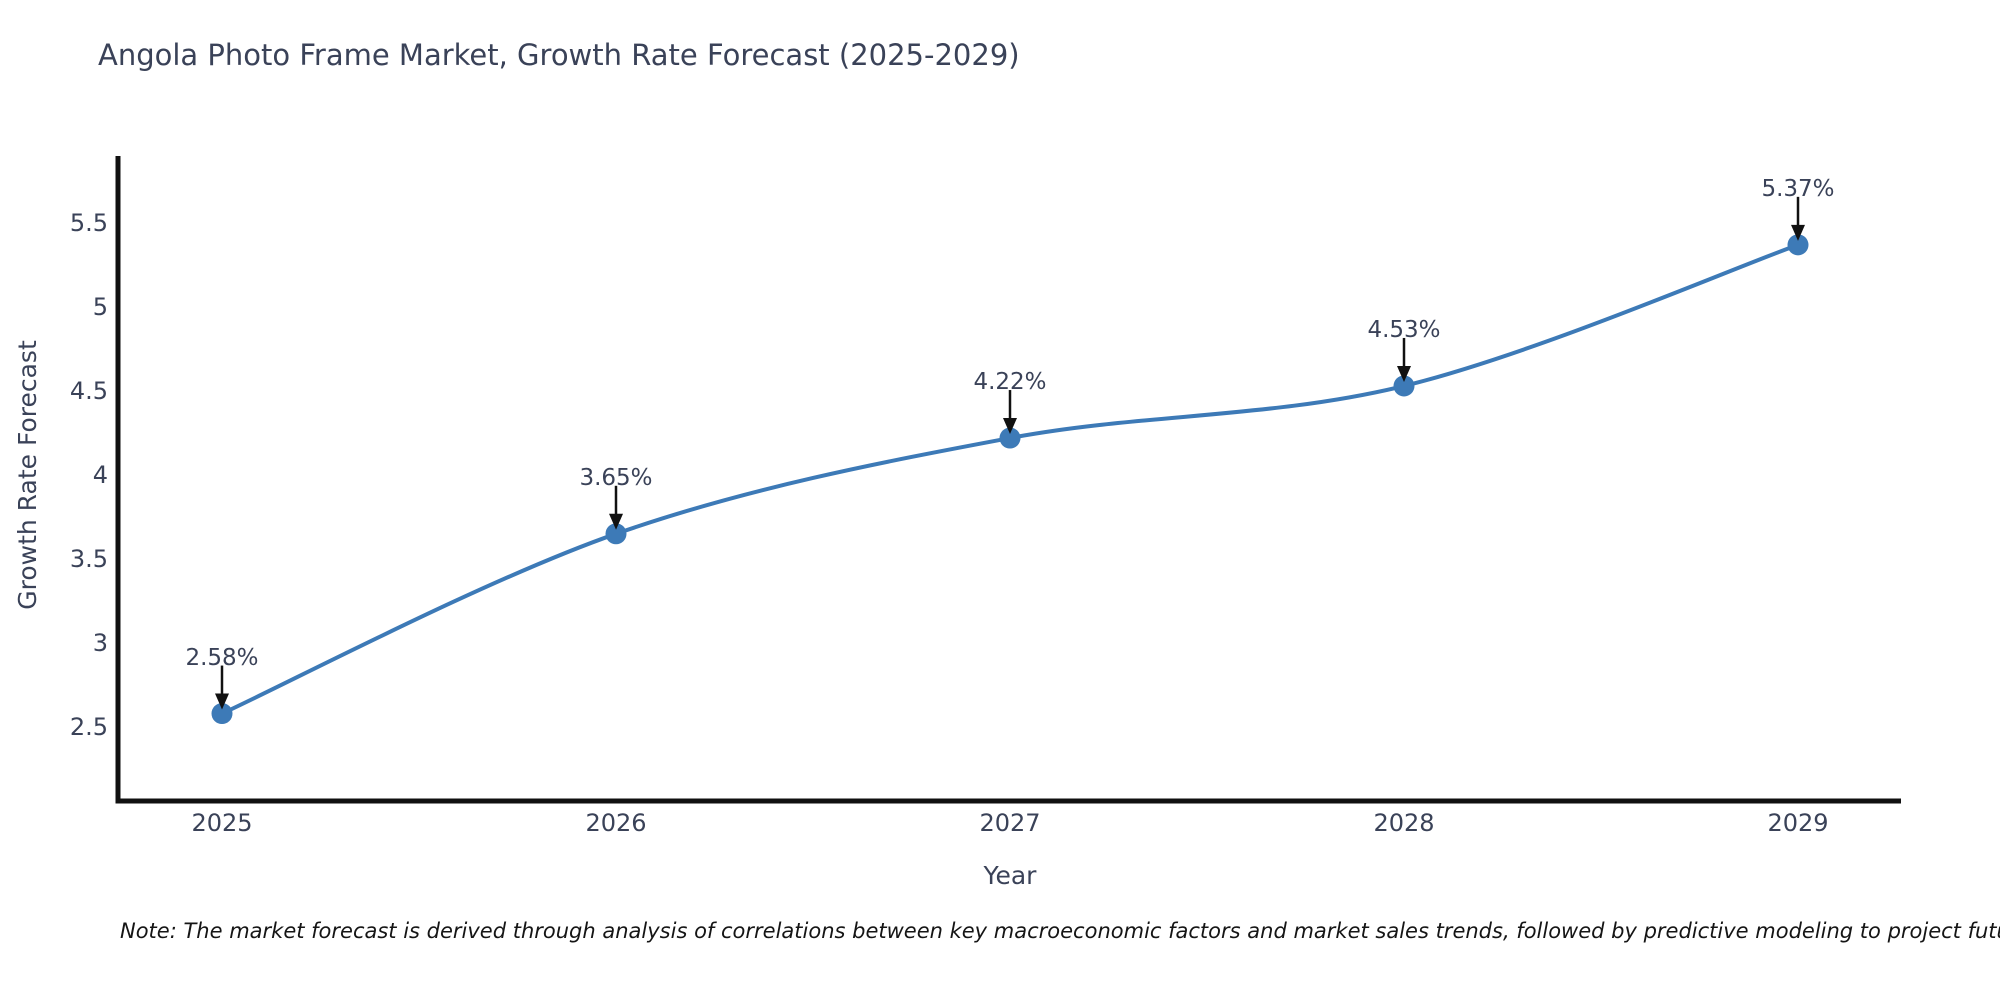 This screenshot has width=2000, height=1000. What do you see at coordinates (616, 823) in the screenshot?
I see `x-tick-label: 2026` at bounding box center [616, 823].